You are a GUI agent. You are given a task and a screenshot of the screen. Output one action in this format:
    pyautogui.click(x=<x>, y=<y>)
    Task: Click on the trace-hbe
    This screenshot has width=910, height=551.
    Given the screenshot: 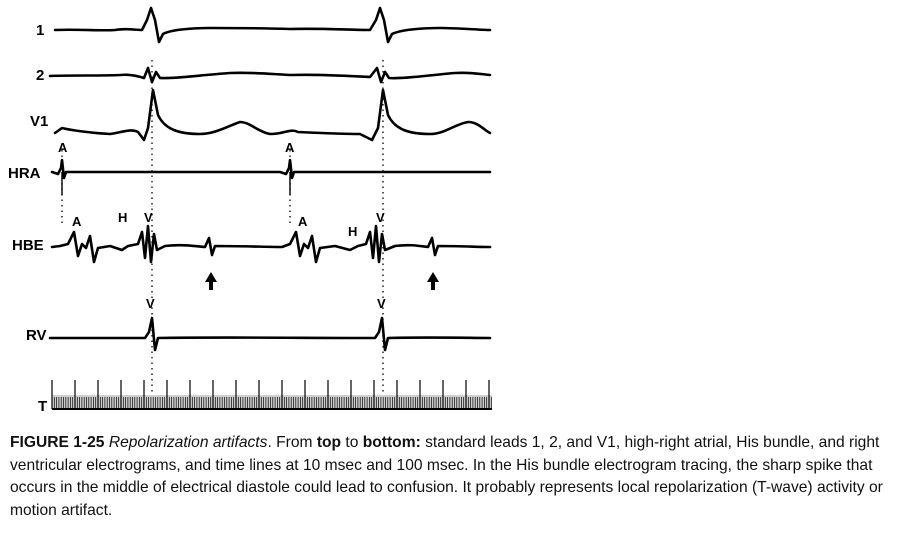 What is the action you would take?
    pyautogui.click(x=271, y=244)
    